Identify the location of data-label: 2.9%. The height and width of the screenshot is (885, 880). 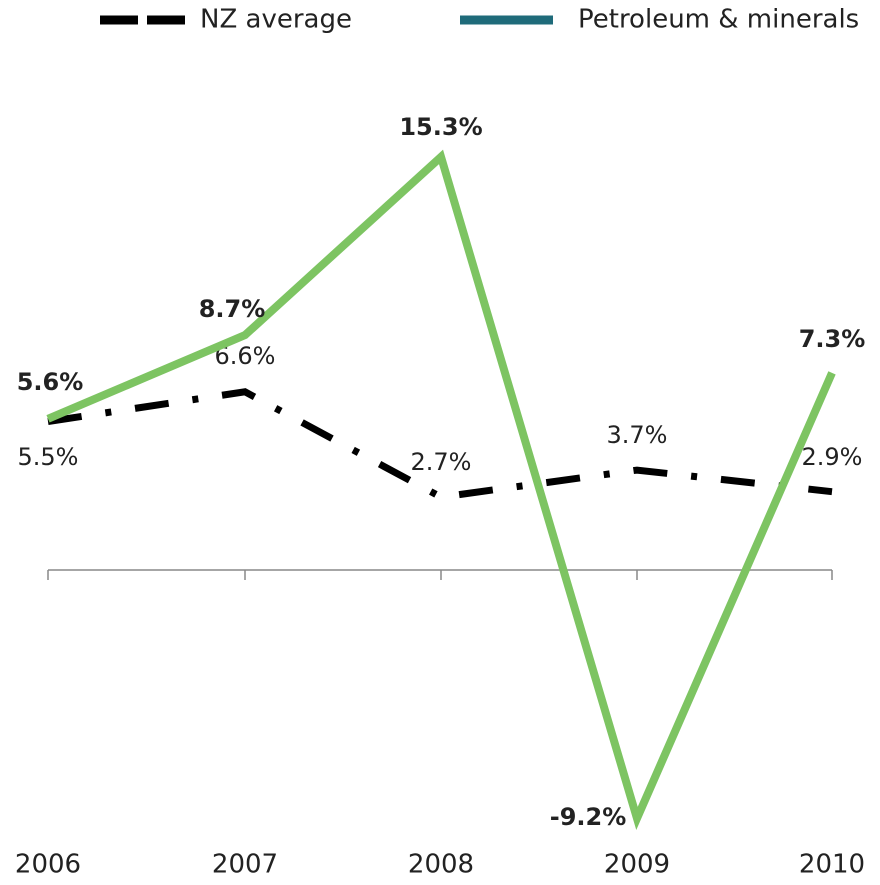
(832, 457).